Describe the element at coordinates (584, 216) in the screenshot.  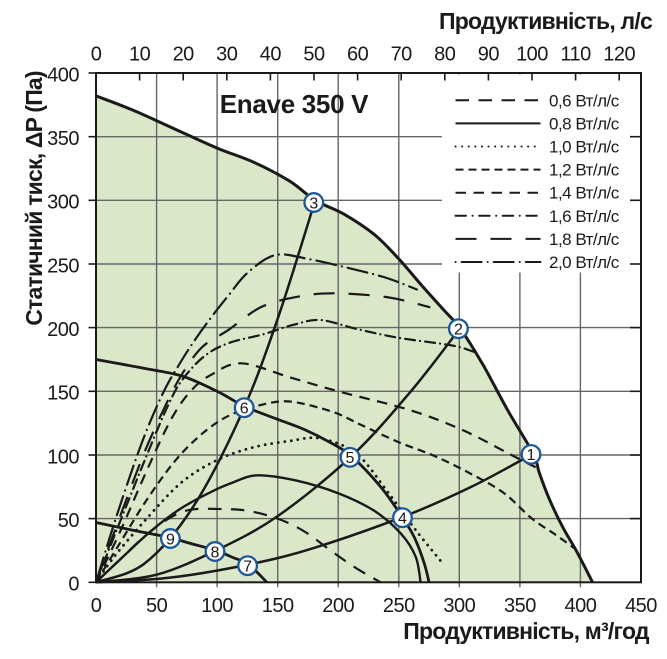
I see `svg-text: 1,6 Вт/л/с` at that location.